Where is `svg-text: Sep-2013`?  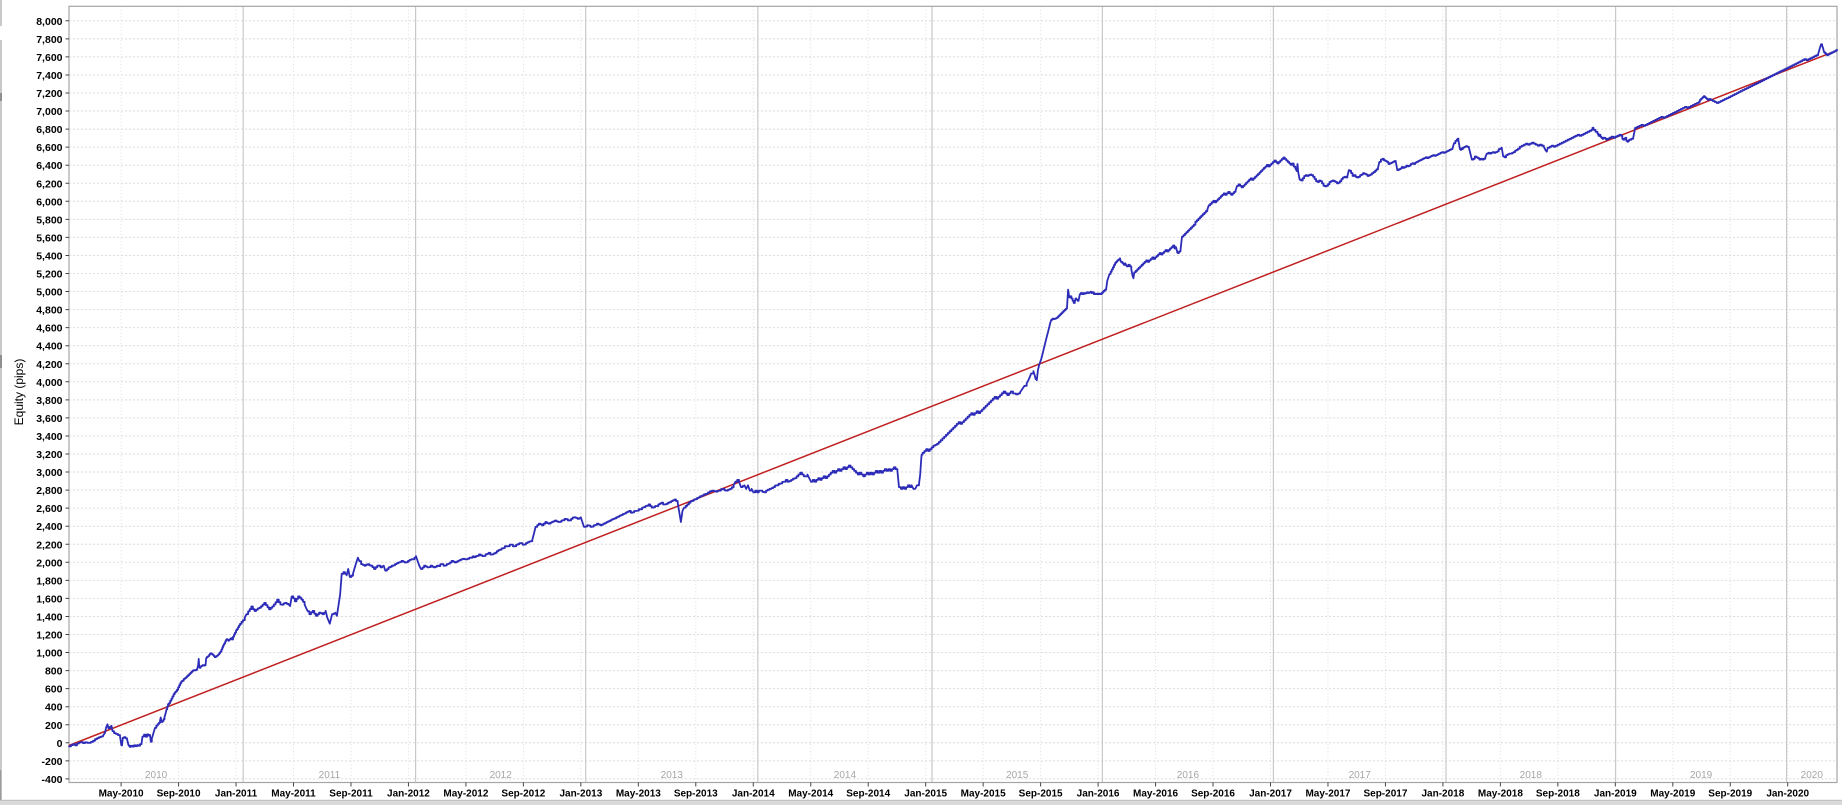
svg-text: Sep-2013 is located at coordinates (696, 794).